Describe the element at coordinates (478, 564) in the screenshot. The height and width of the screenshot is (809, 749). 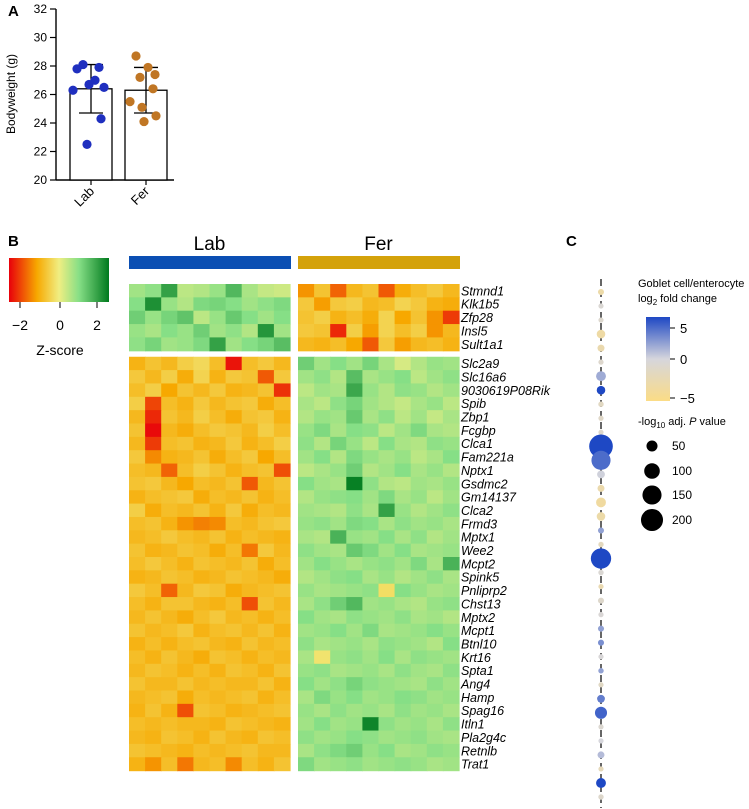
I see `gene-label: Mcpt2` at that location.